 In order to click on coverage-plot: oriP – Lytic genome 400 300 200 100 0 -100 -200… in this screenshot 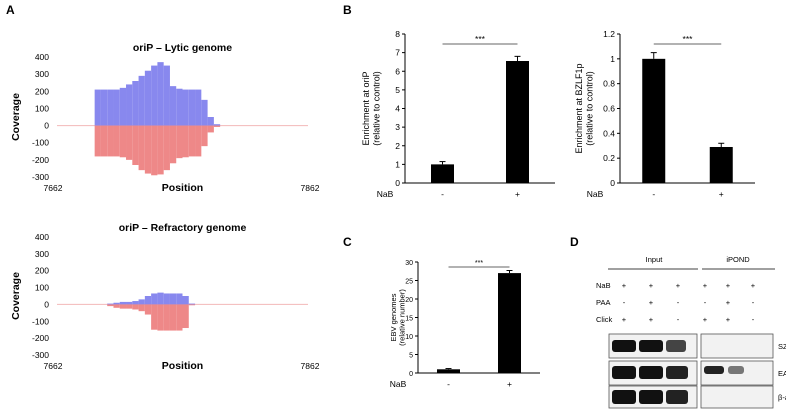, I will do `click(165, 118)`.